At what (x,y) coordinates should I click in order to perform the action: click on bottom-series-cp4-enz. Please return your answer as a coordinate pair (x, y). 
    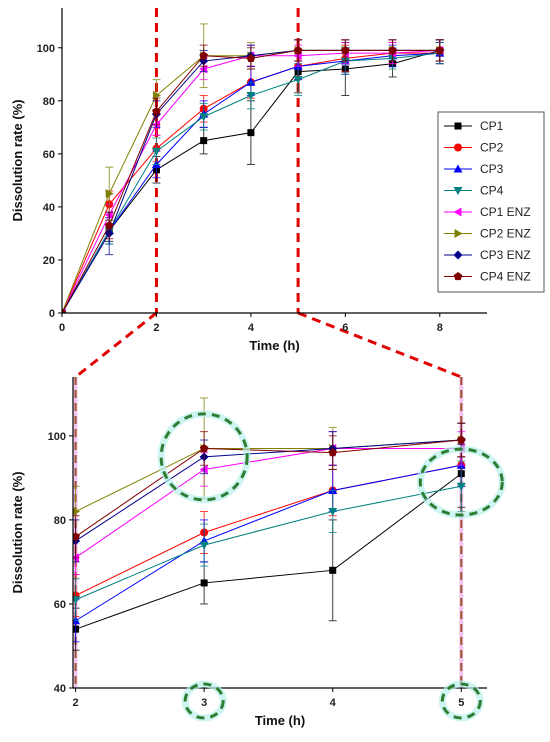
    Looking at the image, I should click on (269, 490).